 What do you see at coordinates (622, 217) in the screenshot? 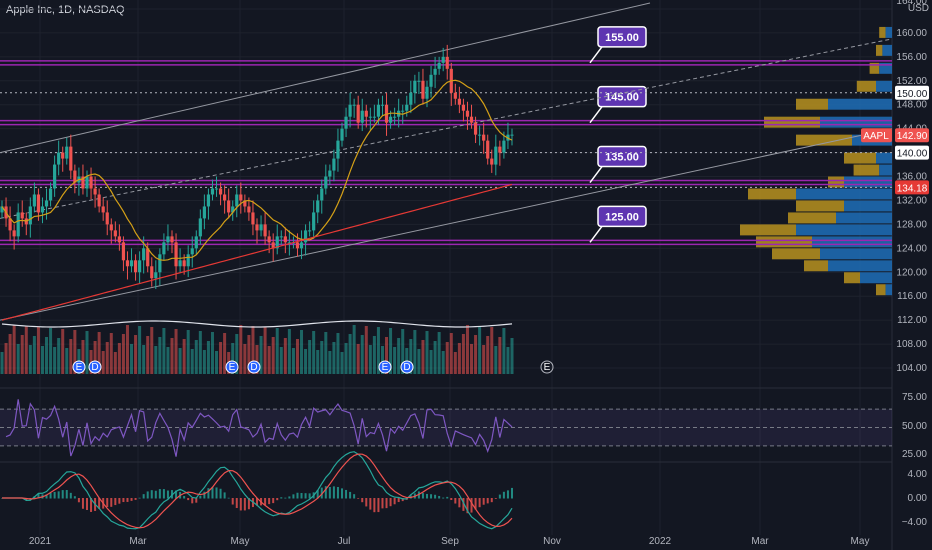
I see `level-label: 125.00` at bounding box center [622, 217].